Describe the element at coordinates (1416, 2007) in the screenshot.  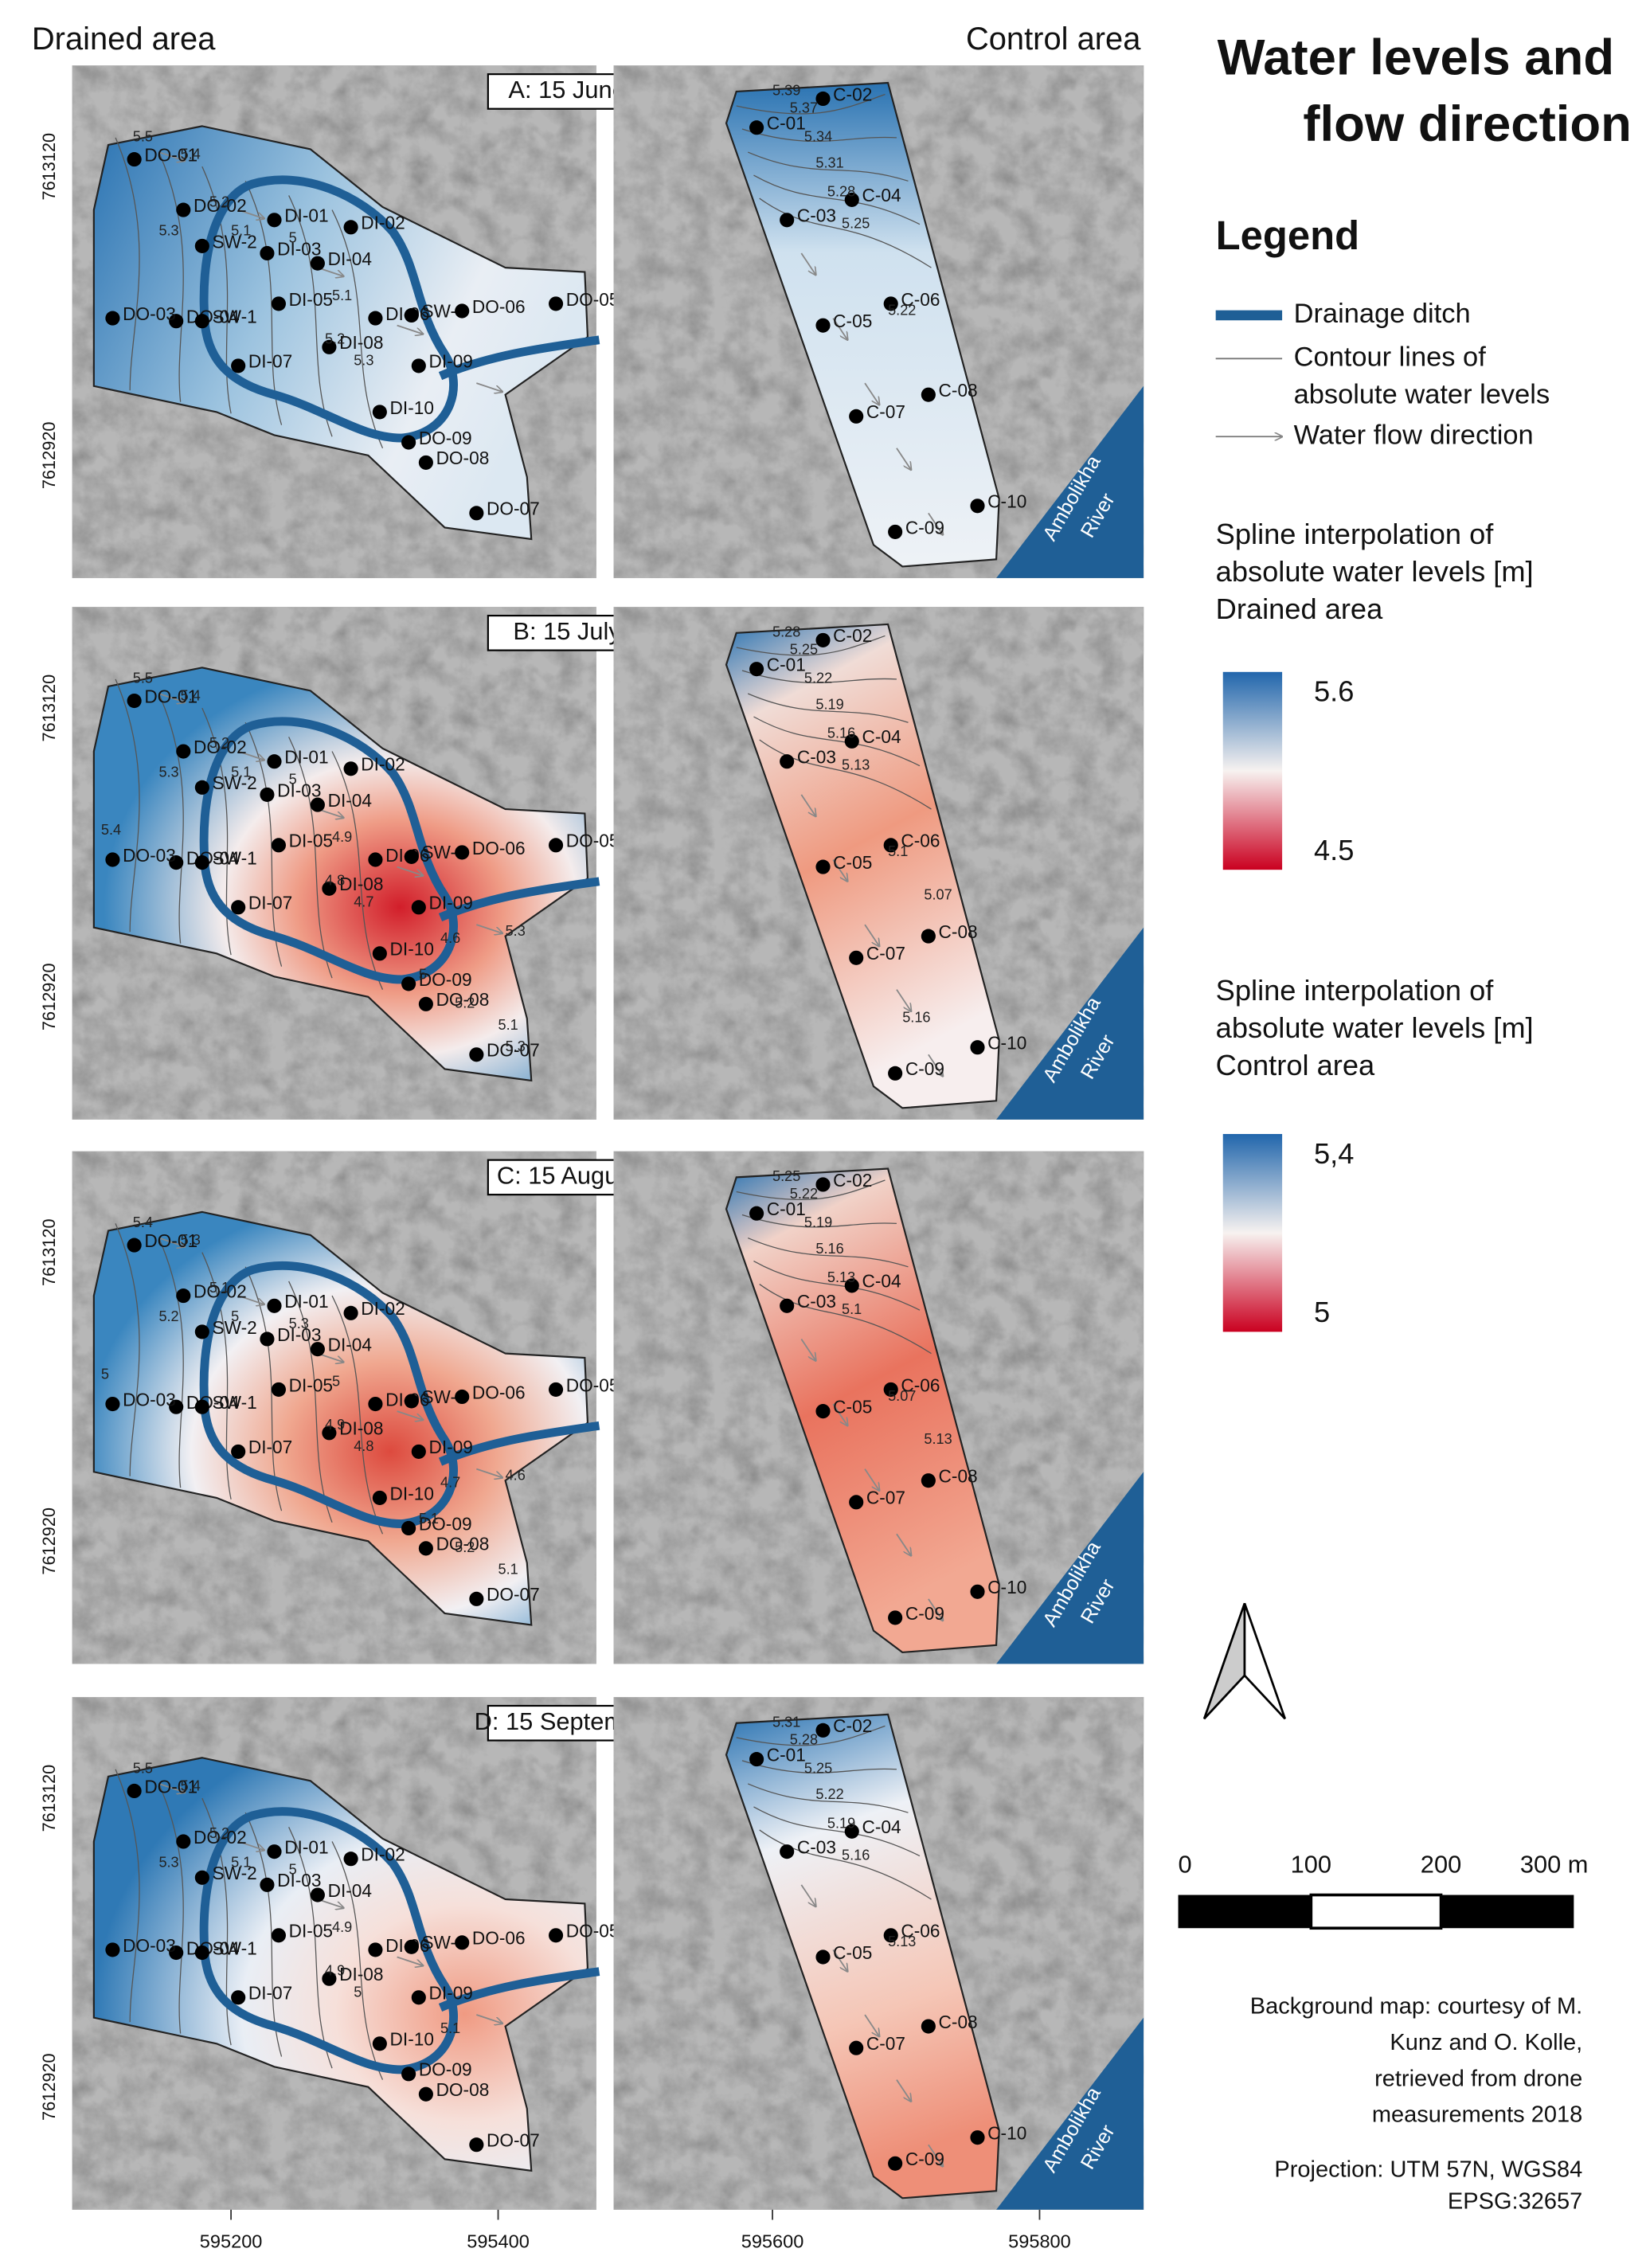
I see `credit: Background map: courtesy of M.` at that location.